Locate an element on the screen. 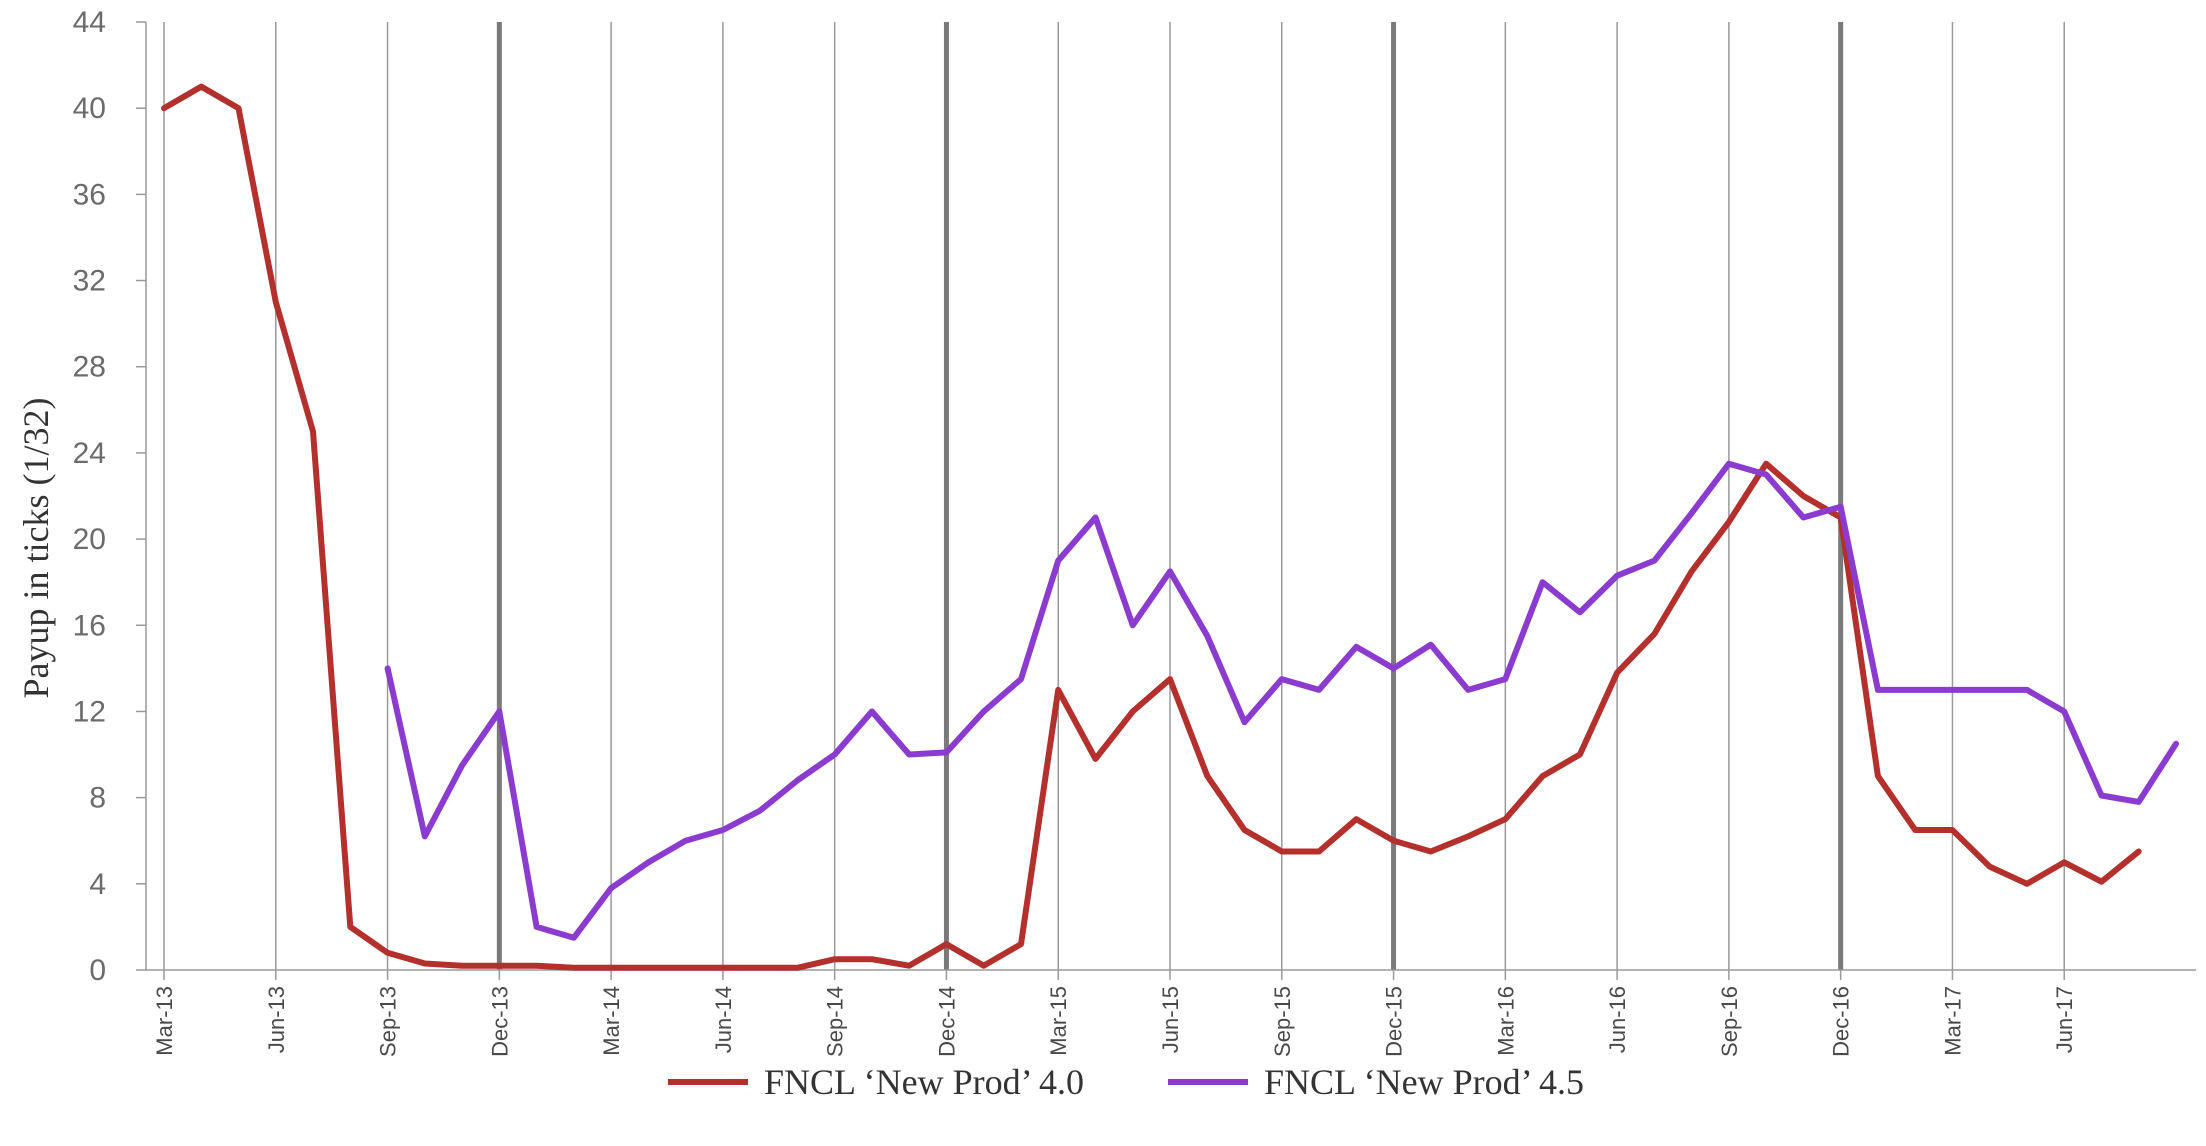  y-tick-label: 32 is located at coordinates (89, 281).